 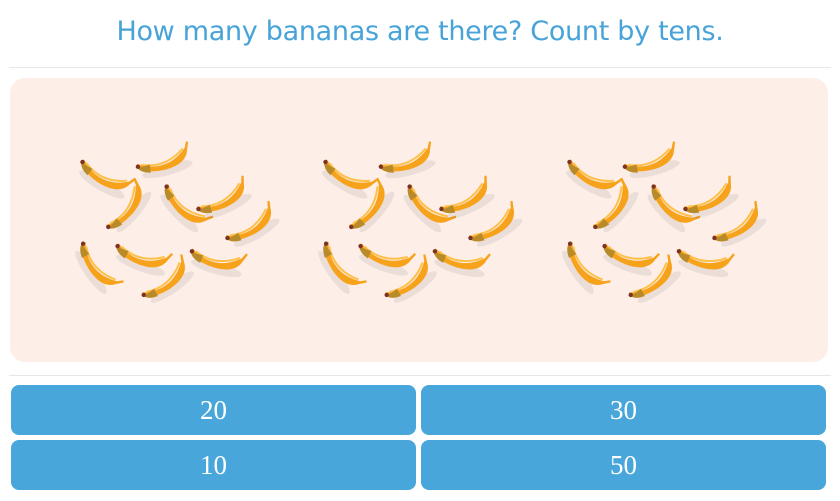 I want to click on answer-button-30: 30, so click(x=623, y=410).